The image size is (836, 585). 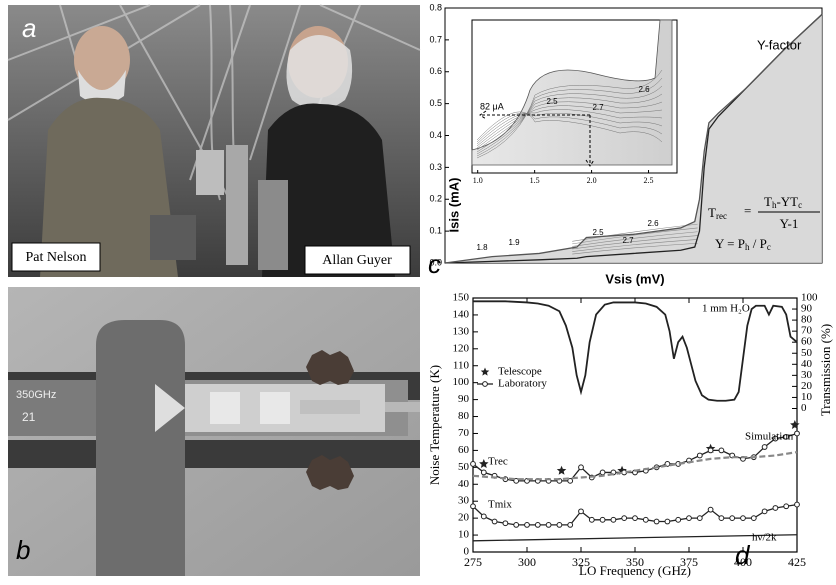 I want to click on y2-tick-label: 20, so click(x=807, y=386).